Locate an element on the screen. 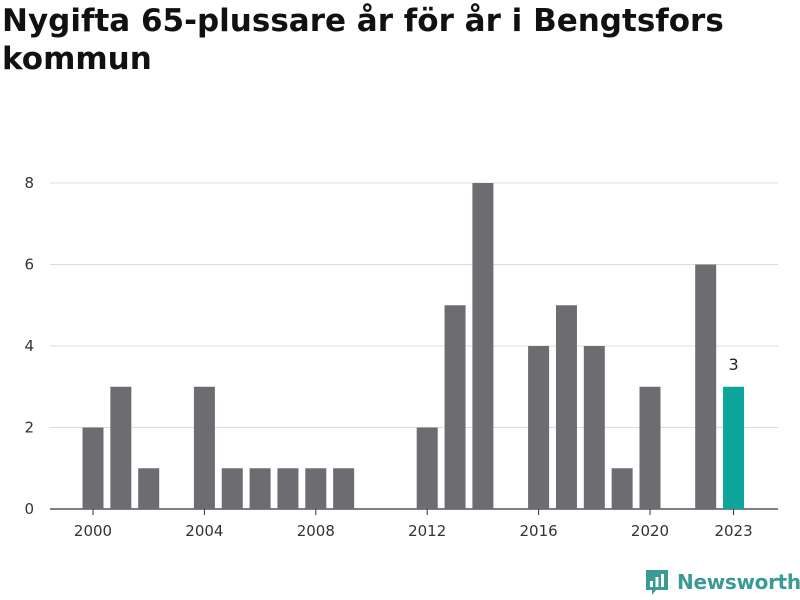 The image size is (800, 600). bar-2022 is located at coordinates (706, 386).